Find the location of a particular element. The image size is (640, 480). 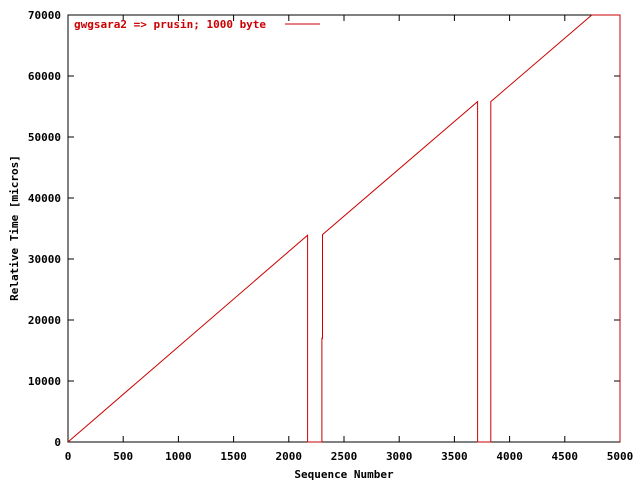

x-tick-label: 2500 is located at coordinates (344, 456).